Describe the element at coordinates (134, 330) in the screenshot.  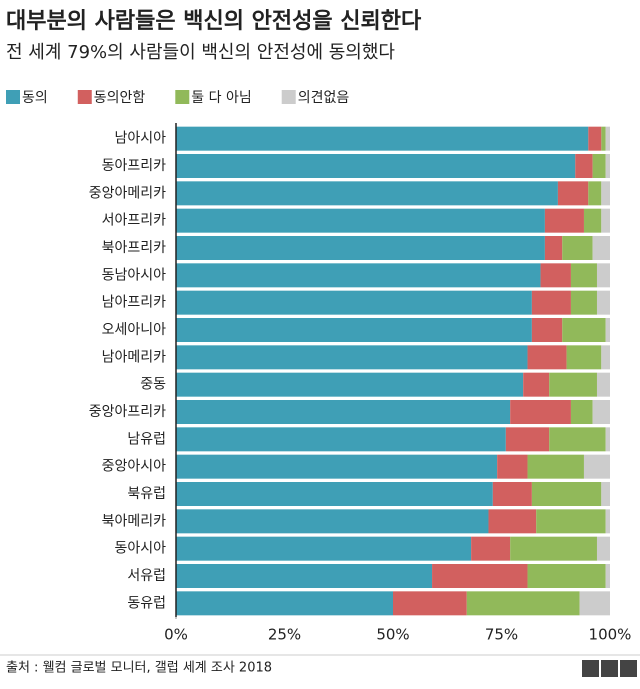
I see `y-tick-label: 오세아니아` at that location.